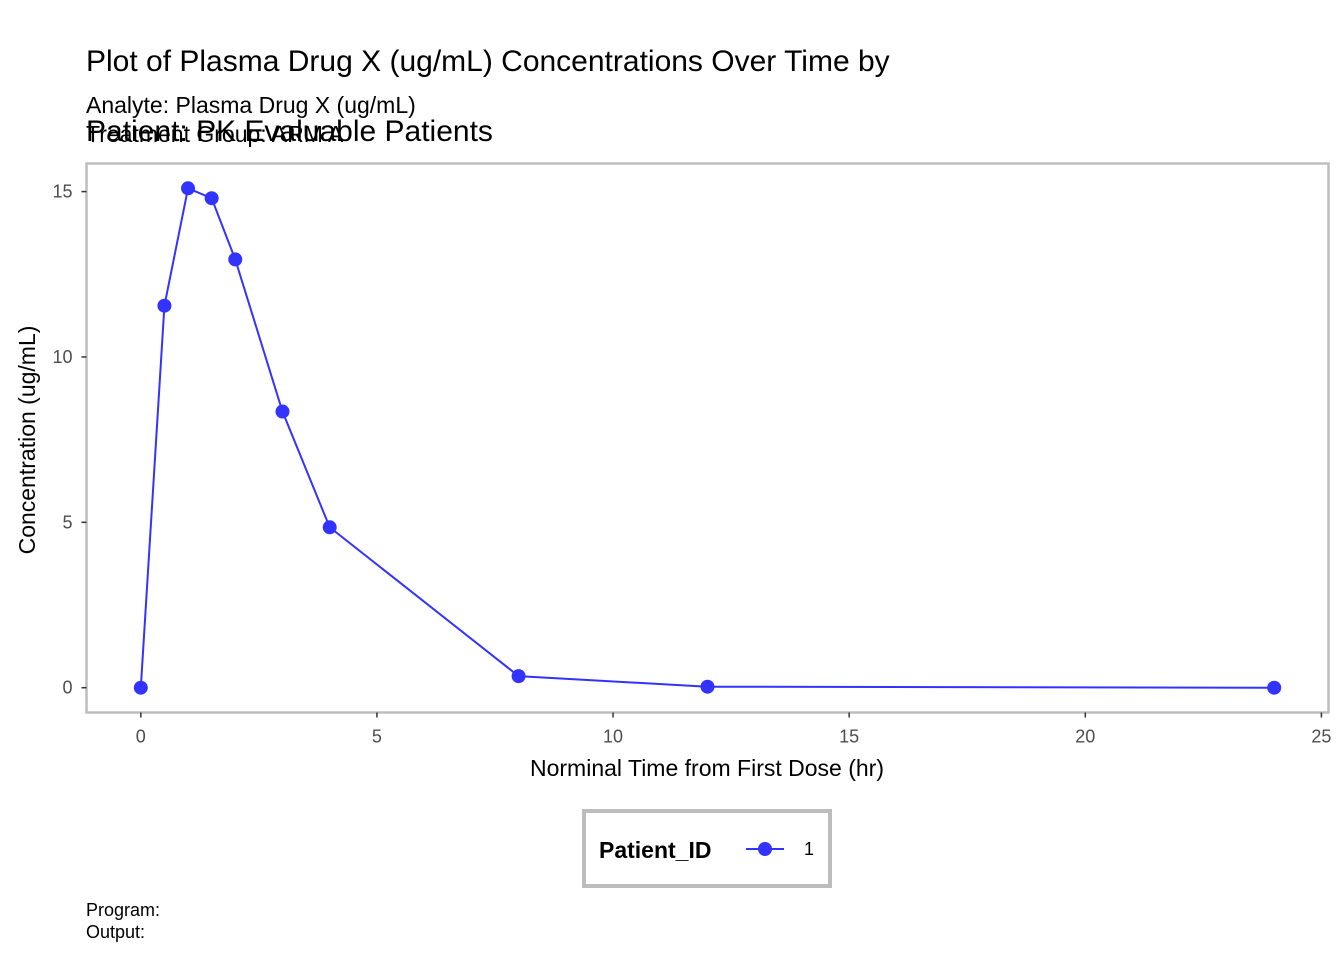 This screenshot has height=960, width=1344. Describe the element at coordinates (215, 134) in the screenshot. I see `chart-subtitle-line-2: Treatment Group: ARM A` at that location.